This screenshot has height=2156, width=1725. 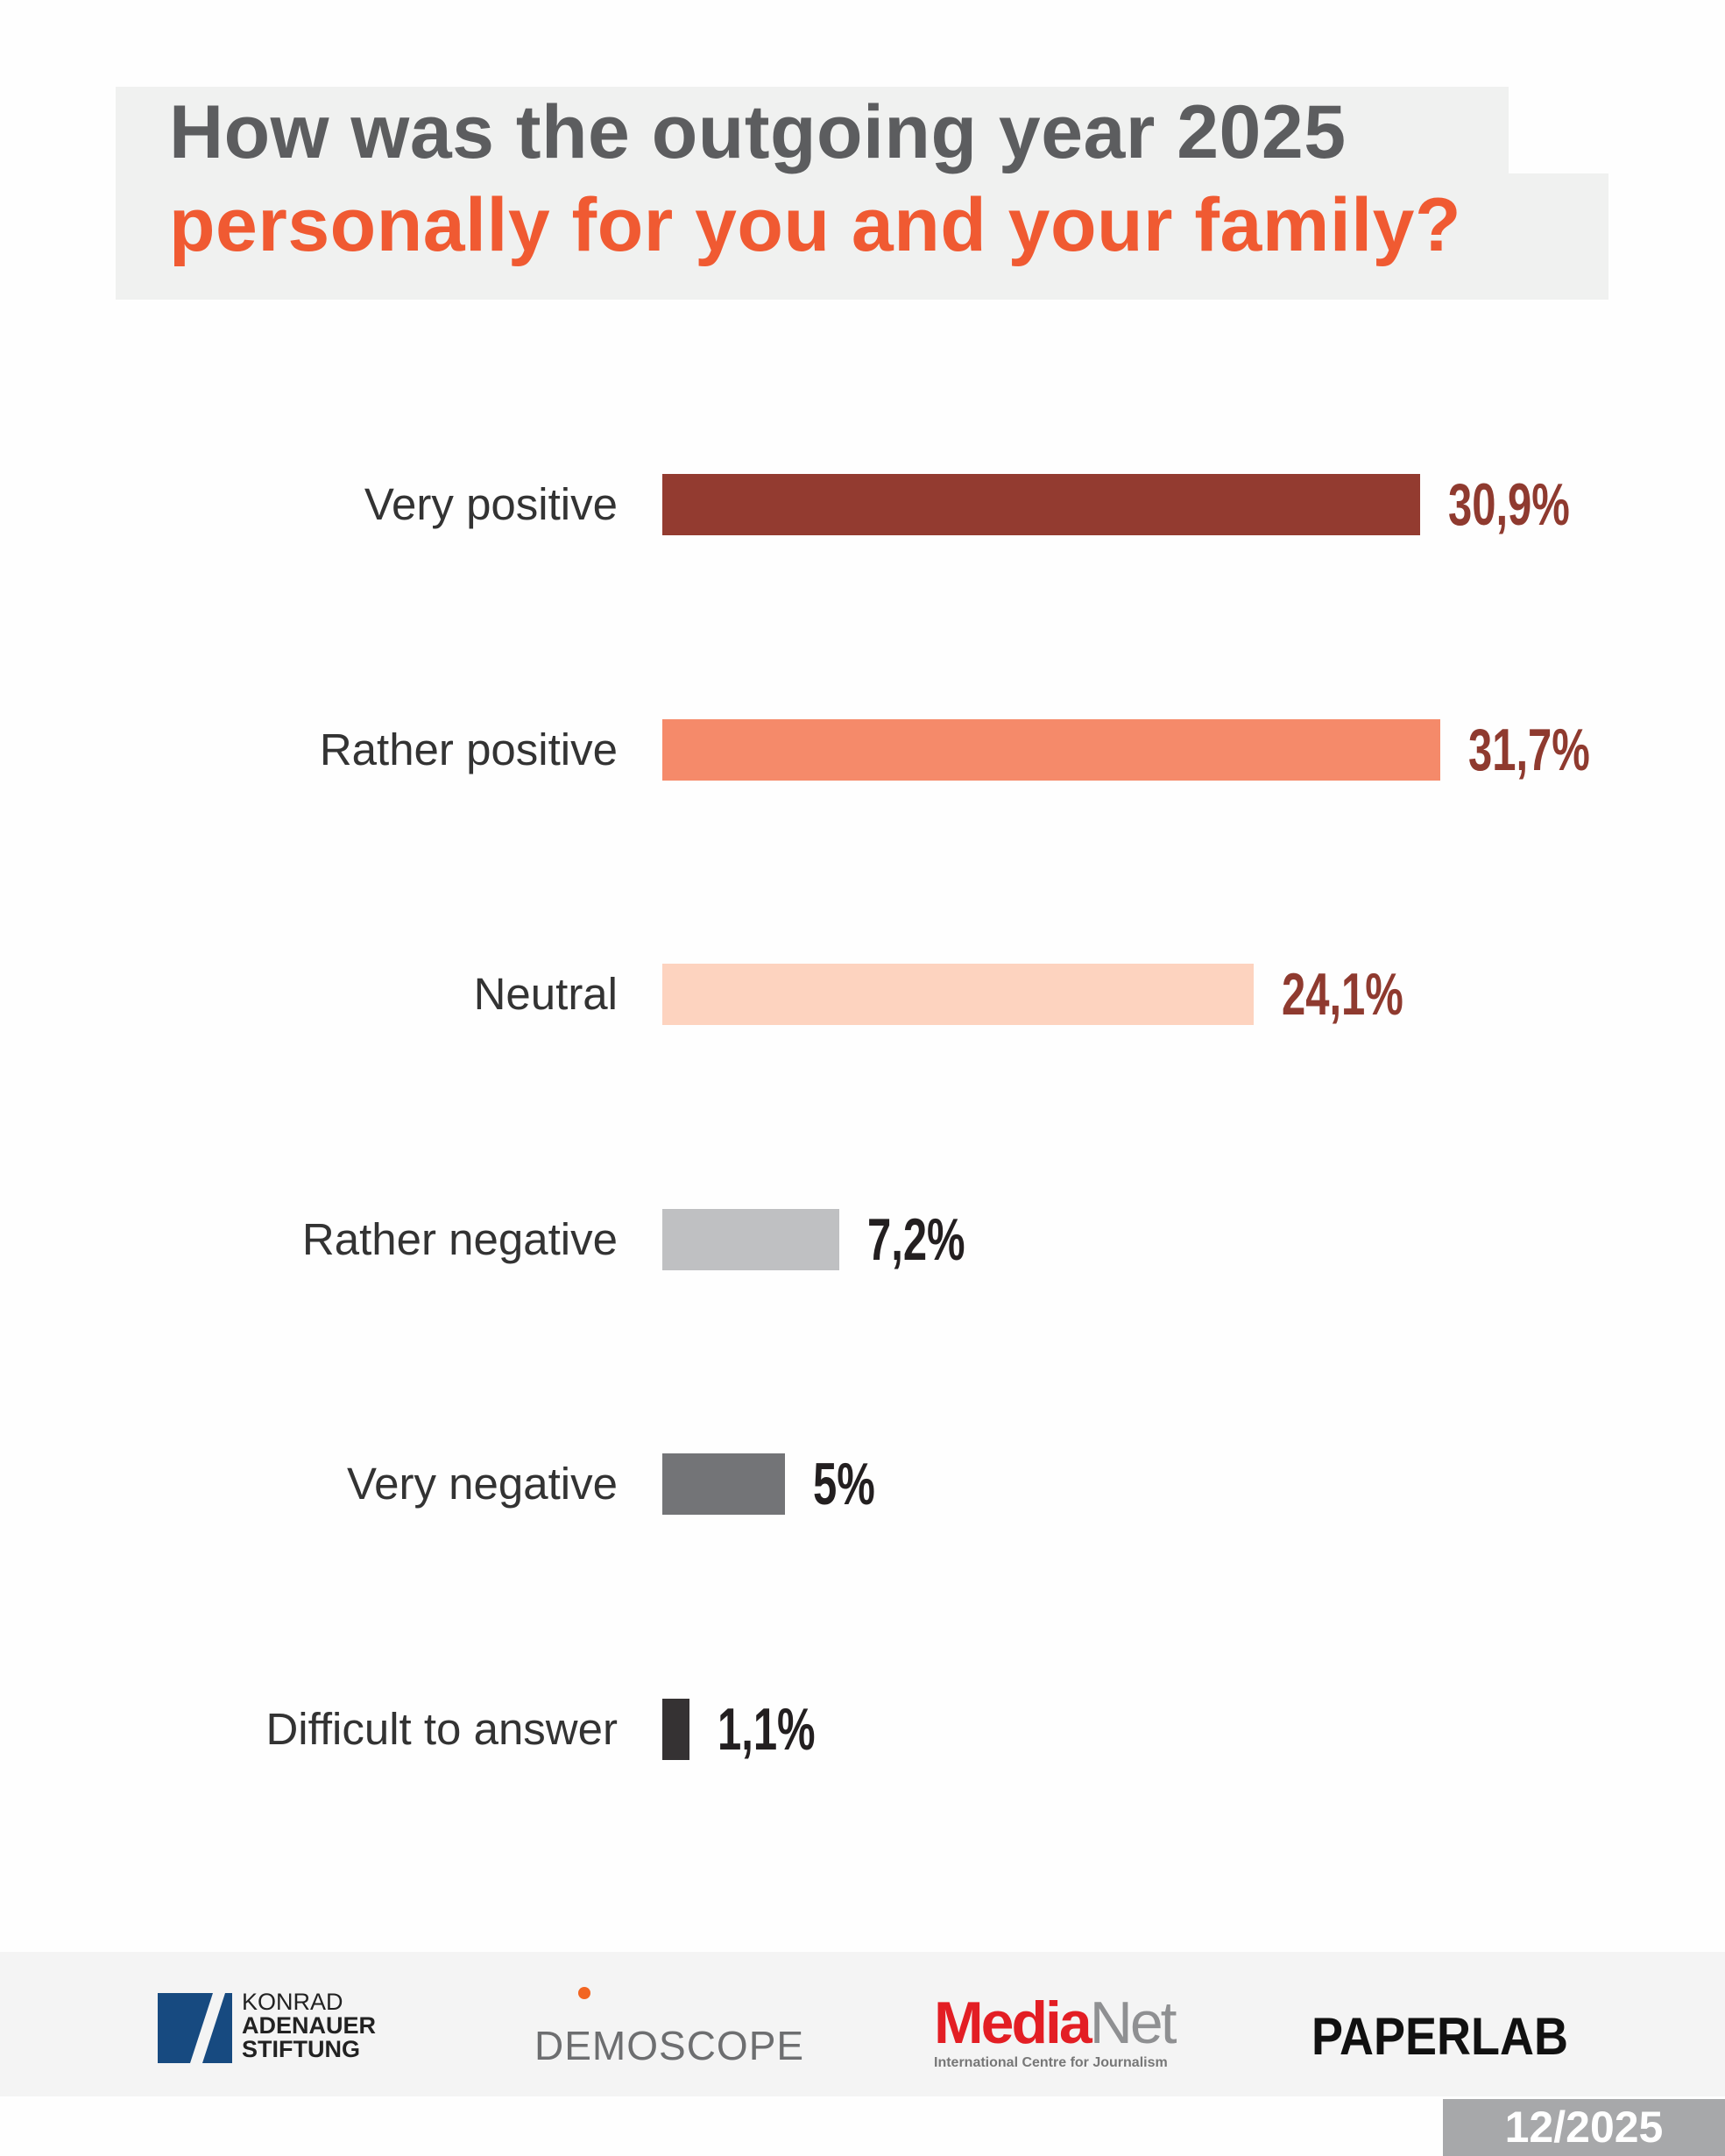 What do you see at coordinates (195, 2028) in the screenshot?
I see `kas-logo-icon` at bounding box center [195, 2028].